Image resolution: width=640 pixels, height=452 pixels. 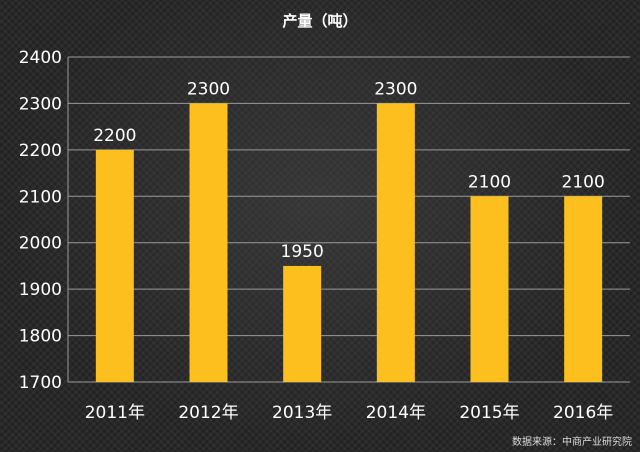 What do you see at coordinates (40, 244) in the screenshot?
I see `y-tick-label: 2000` at bounding box center [40, 244].